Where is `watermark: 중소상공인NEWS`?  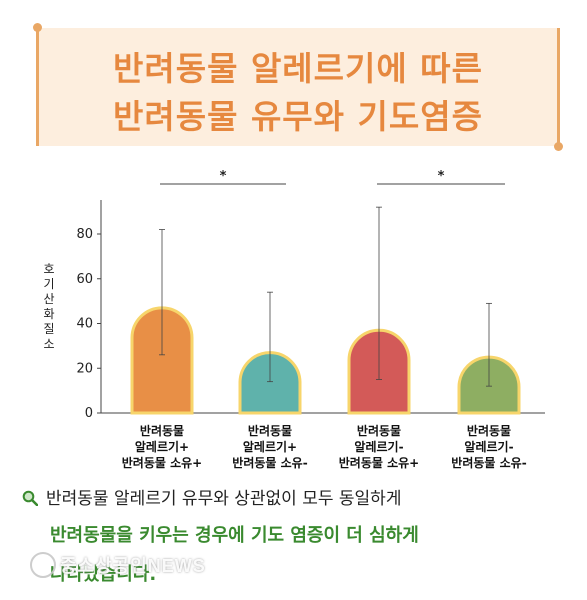
watermark: 중소상공인NEWS is located at coordinates (118, 565).